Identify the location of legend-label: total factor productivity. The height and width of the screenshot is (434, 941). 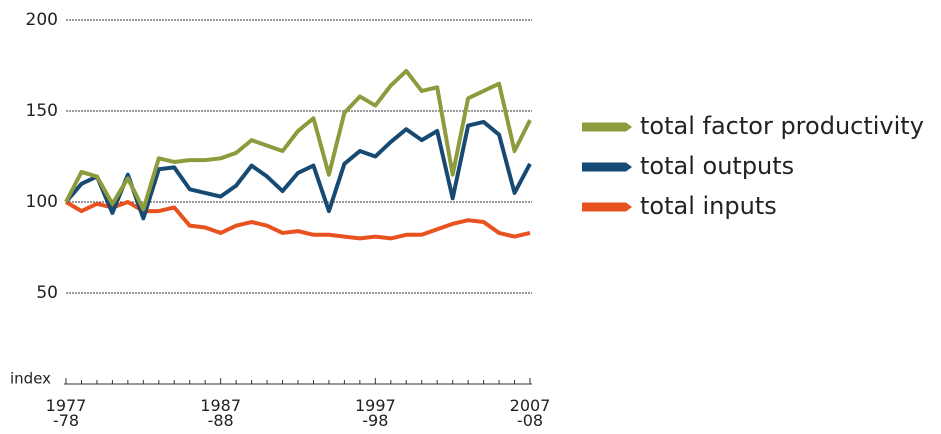
(782, 126).